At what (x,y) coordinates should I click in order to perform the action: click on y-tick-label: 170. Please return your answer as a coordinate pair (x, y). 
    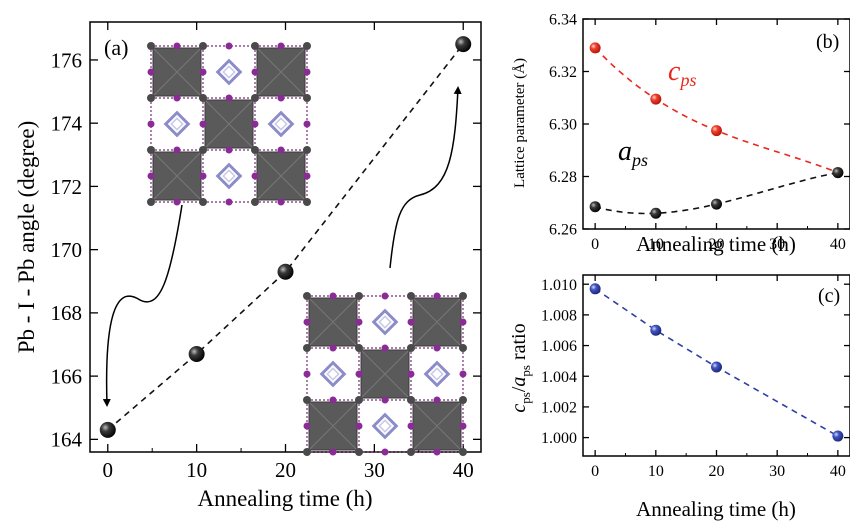
    Looking at the image, I should click on (67, 250).